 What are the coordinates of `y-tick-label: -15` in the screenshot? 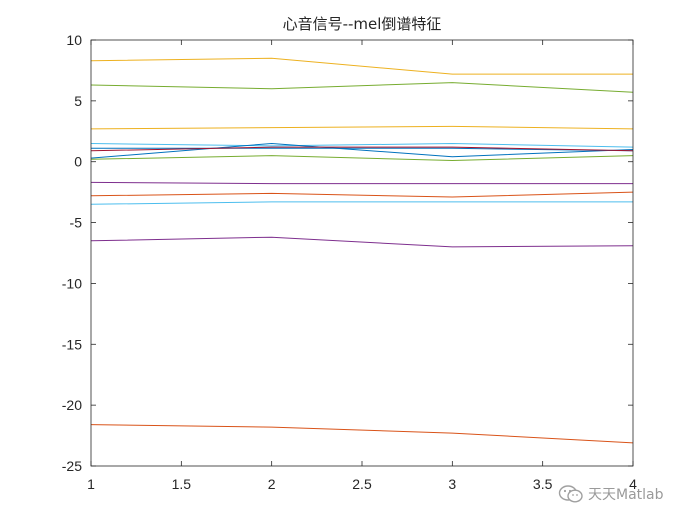 It's located at (72, 344).